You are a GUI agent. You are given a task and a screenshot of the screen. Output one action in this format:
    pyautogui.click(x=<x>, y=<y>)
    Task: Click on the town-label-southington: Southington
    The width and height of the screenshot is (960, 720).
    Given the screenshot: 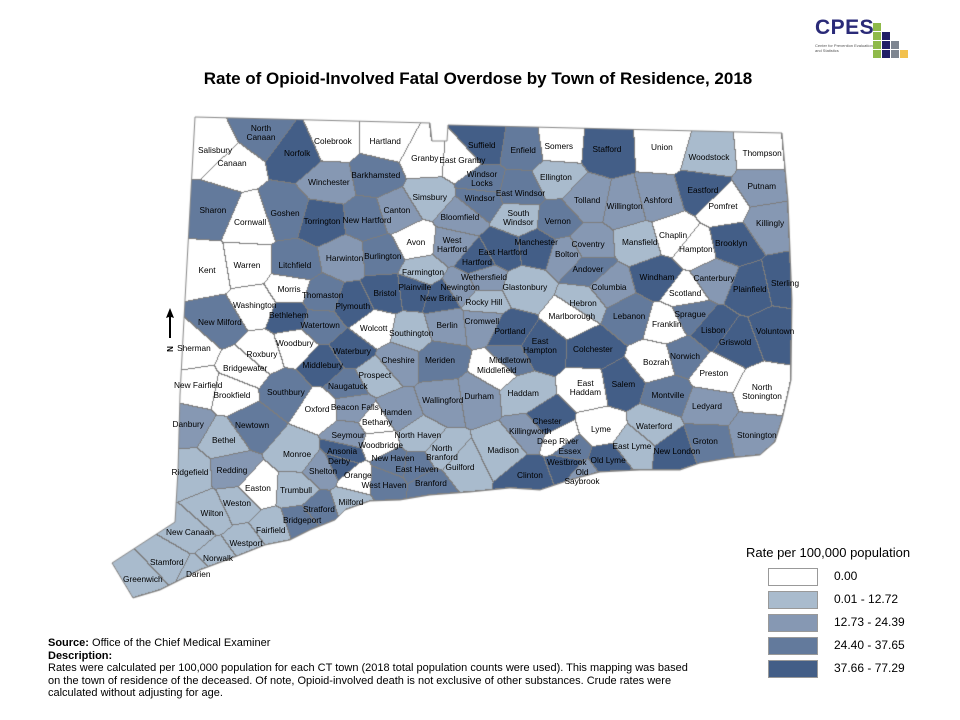 What is the action you would take?
    pyautogui.click(x=411, y=332)
    